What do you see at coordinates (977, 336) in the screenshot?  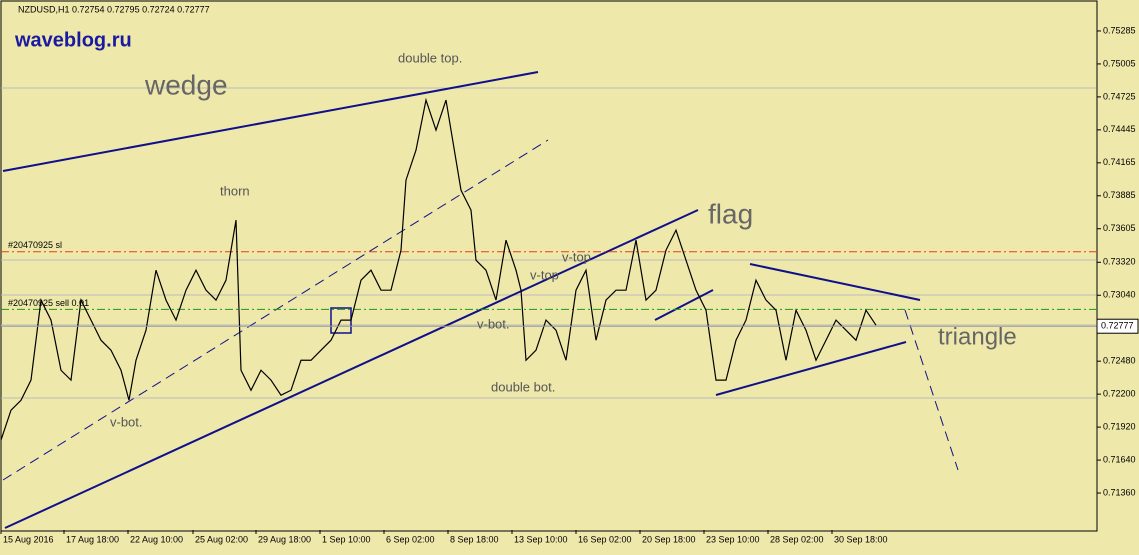 I see `annotation: triangle` at bounding box center [977, 336].